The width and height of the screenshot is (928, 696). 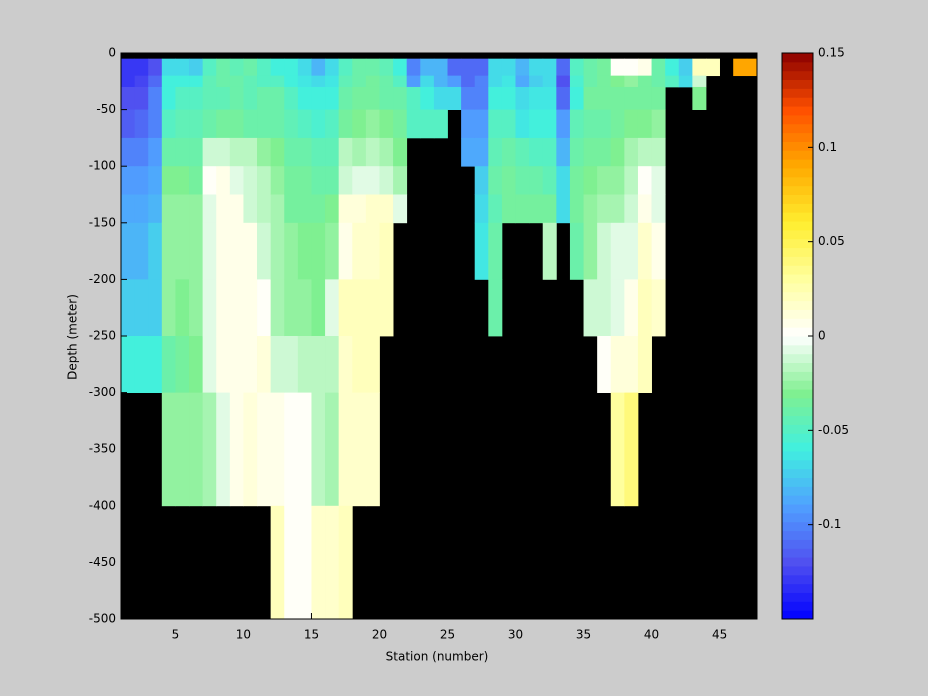 I want to click on x-tick-label: 15, so click(x=311, y=635).